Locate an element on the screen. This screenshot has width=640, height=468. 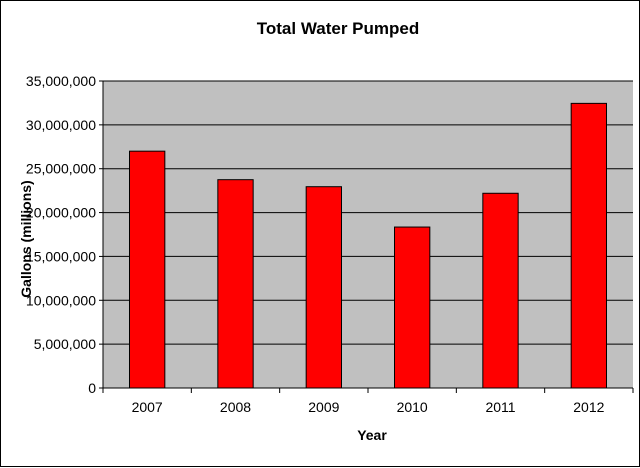
x-tick-label: 2012 is located at coordinates (588, 407).